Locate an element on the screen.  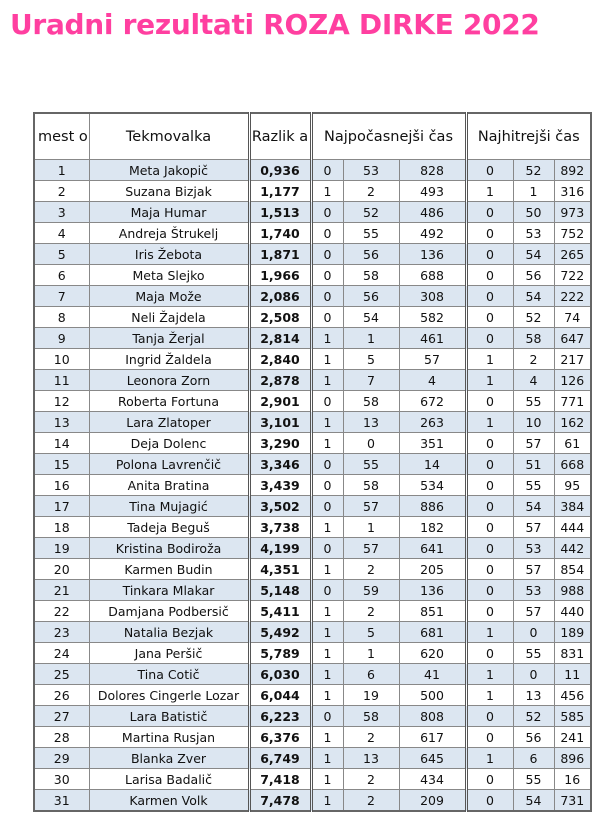
cell-name: Neli Žajdela is located at coordinates (169, 317).